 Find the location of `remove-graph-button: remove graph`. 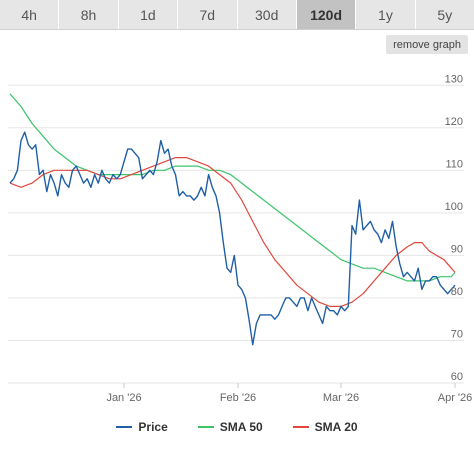

remove-graph-button: remove graph is located at coordinates (427, 44).